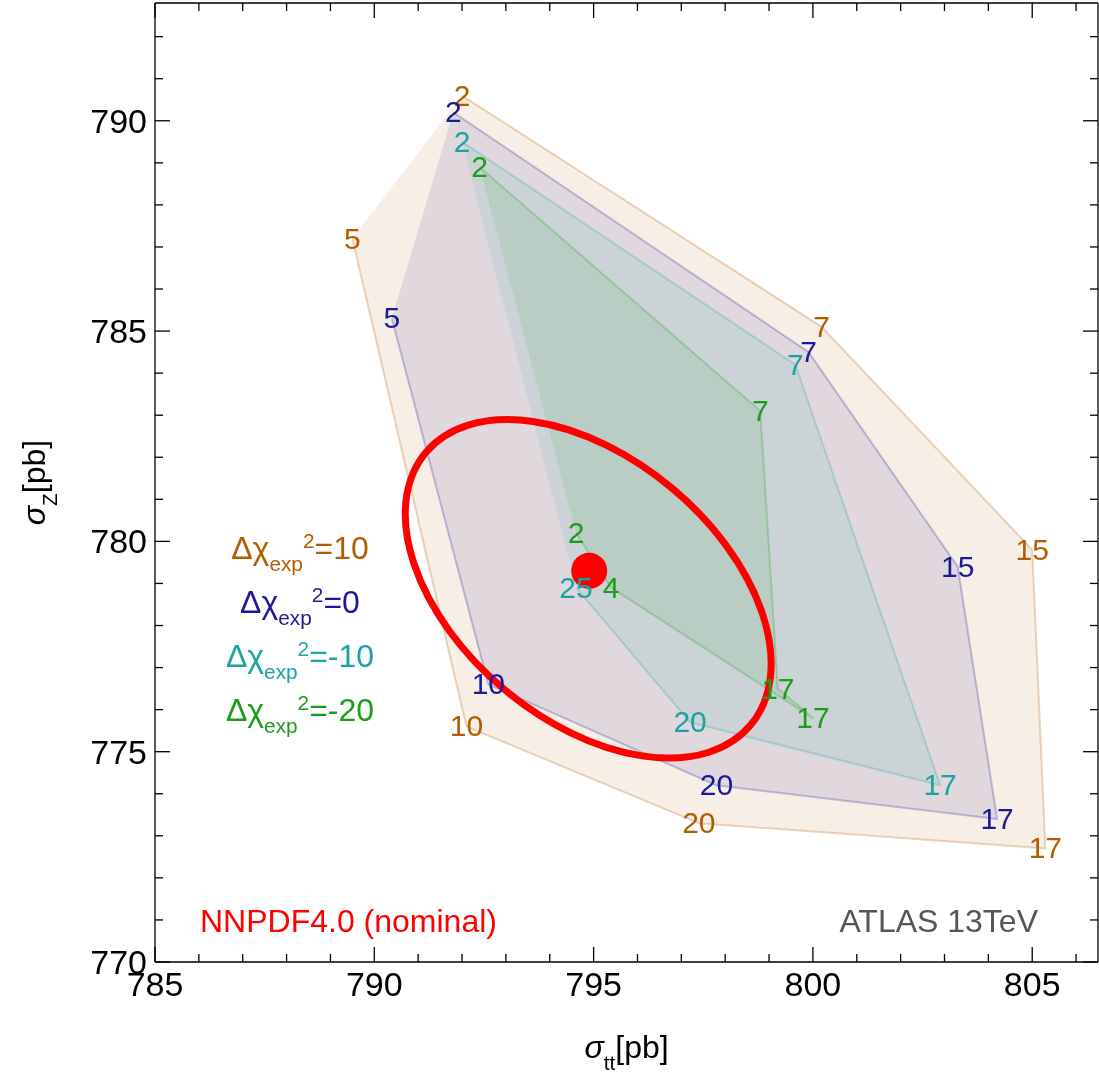  Describe the element at coordinates (348, 921) in the screenshot. I see `text: NNPDF4.0 (nominal)` at that location.